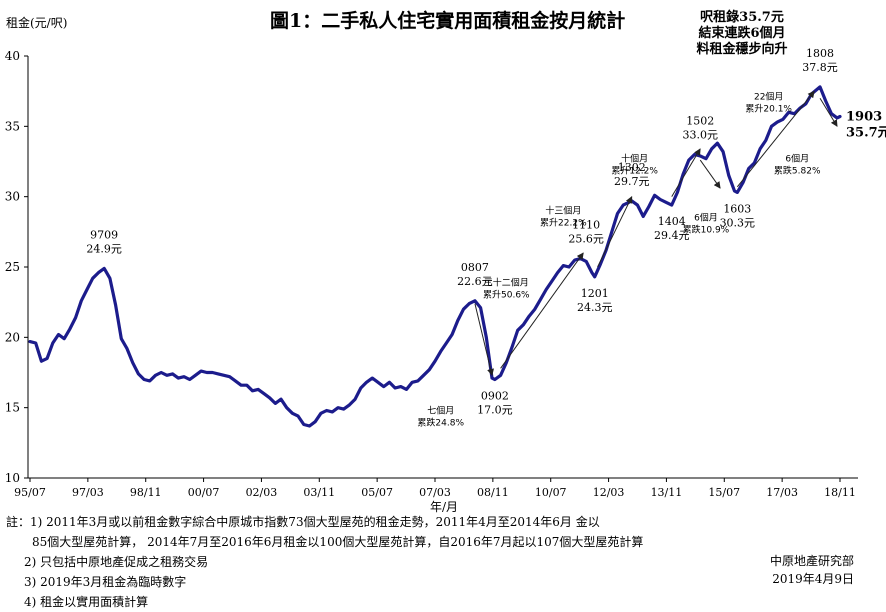 This screenshot has height=612, width=886. I want to click on x-tick-label: 02/03, so click(262, 492).